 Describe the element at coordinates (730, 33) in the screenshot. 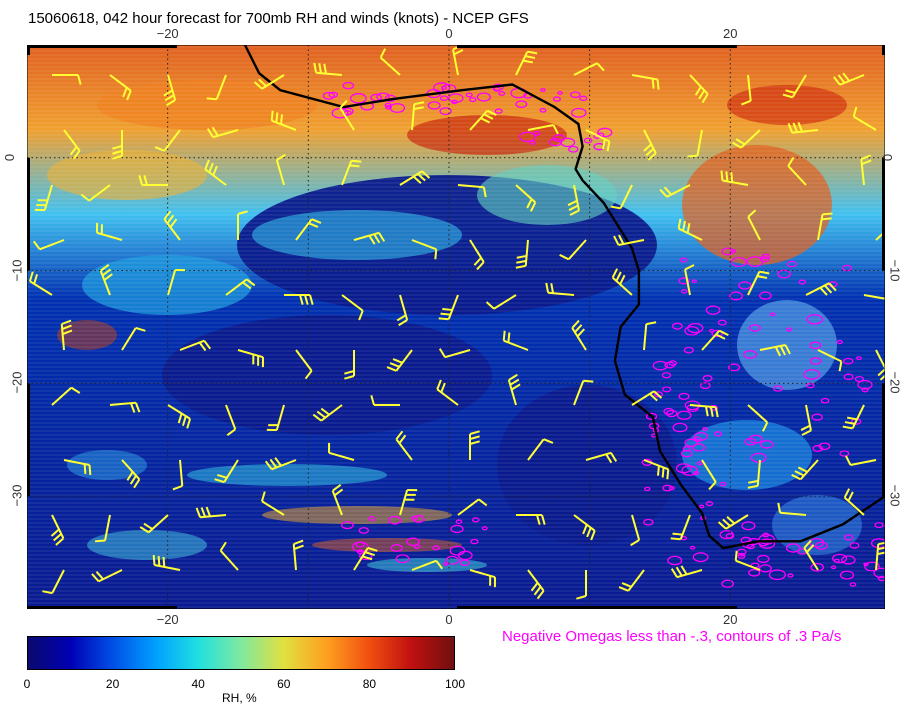

I see `lon-tick-label-top: 20` at that location.